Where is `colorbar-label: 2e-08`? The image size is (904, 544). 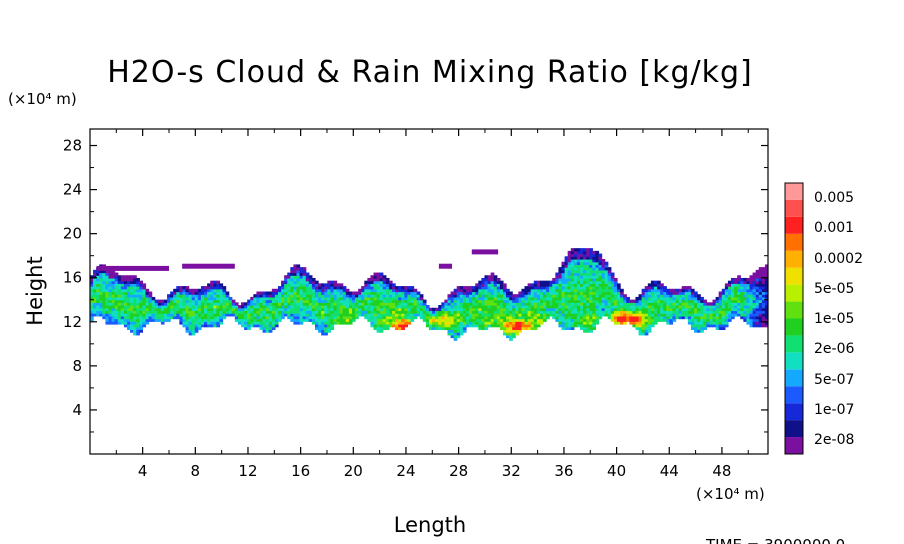
colorbar-label: 2e-08 is located at coordinates (834, 440).